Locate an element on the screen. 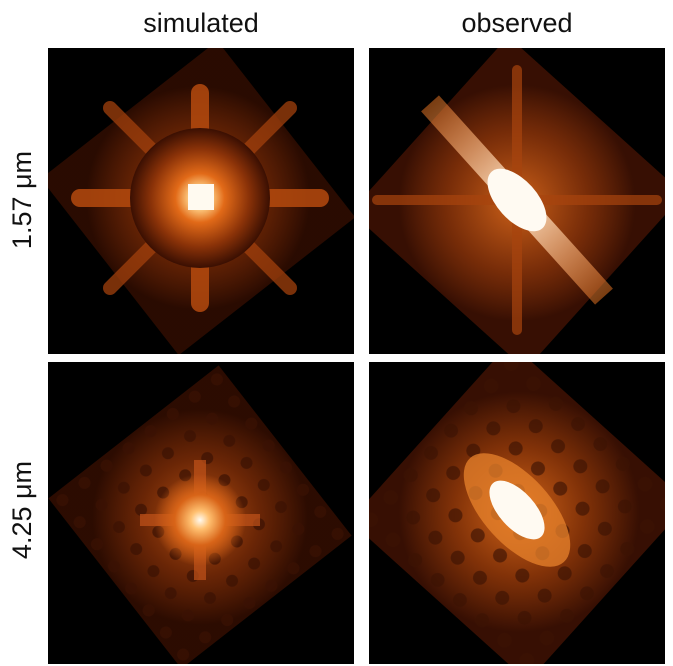  row-label-1-57um: 1.57 μm is located at coordinates (22, 200).